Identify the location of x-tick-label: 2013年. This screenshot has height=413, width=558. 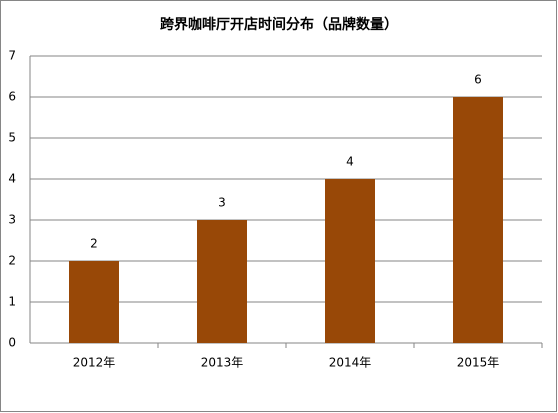
(222, 363).